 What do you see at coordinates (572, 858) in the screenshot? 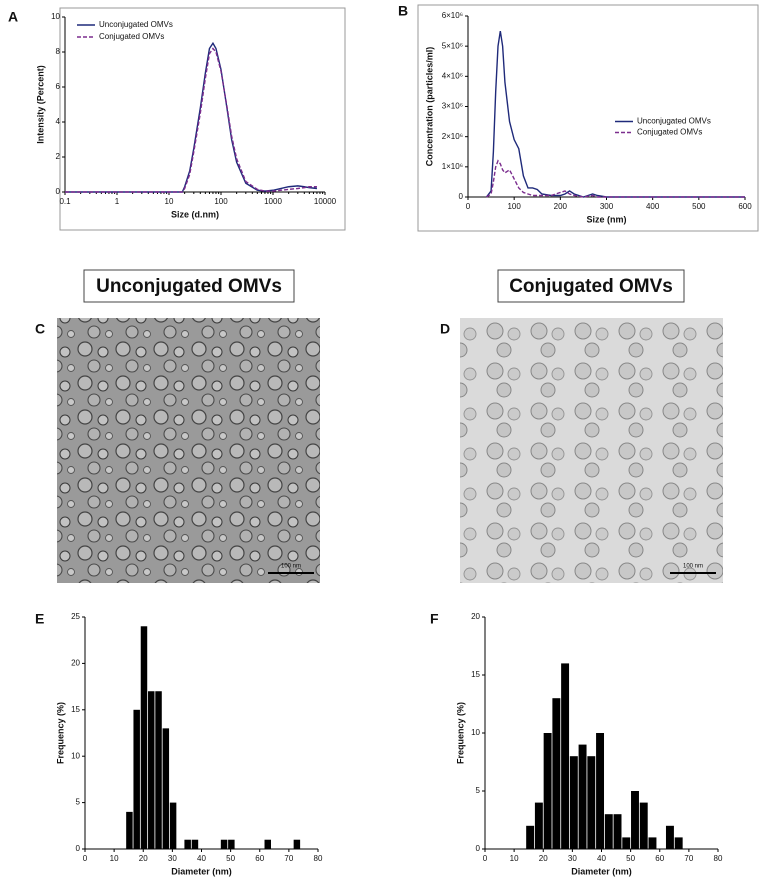
I see `x-tick-label: 30` at bounding box center [572, 858].